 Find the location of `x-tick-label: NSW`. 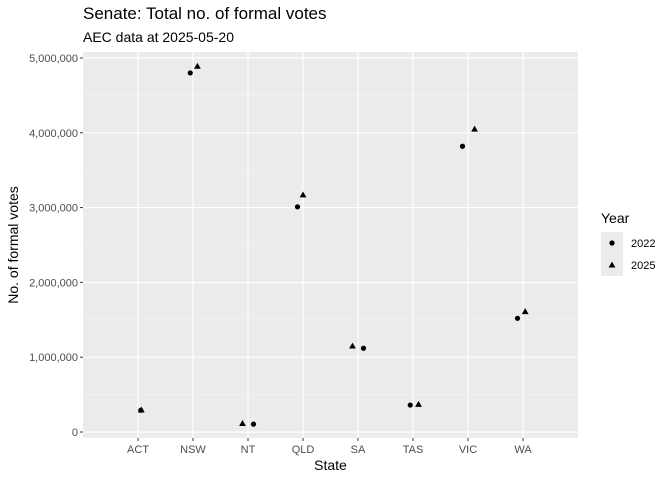

x-tick-label: NSW is located at coordinates (193, 450).